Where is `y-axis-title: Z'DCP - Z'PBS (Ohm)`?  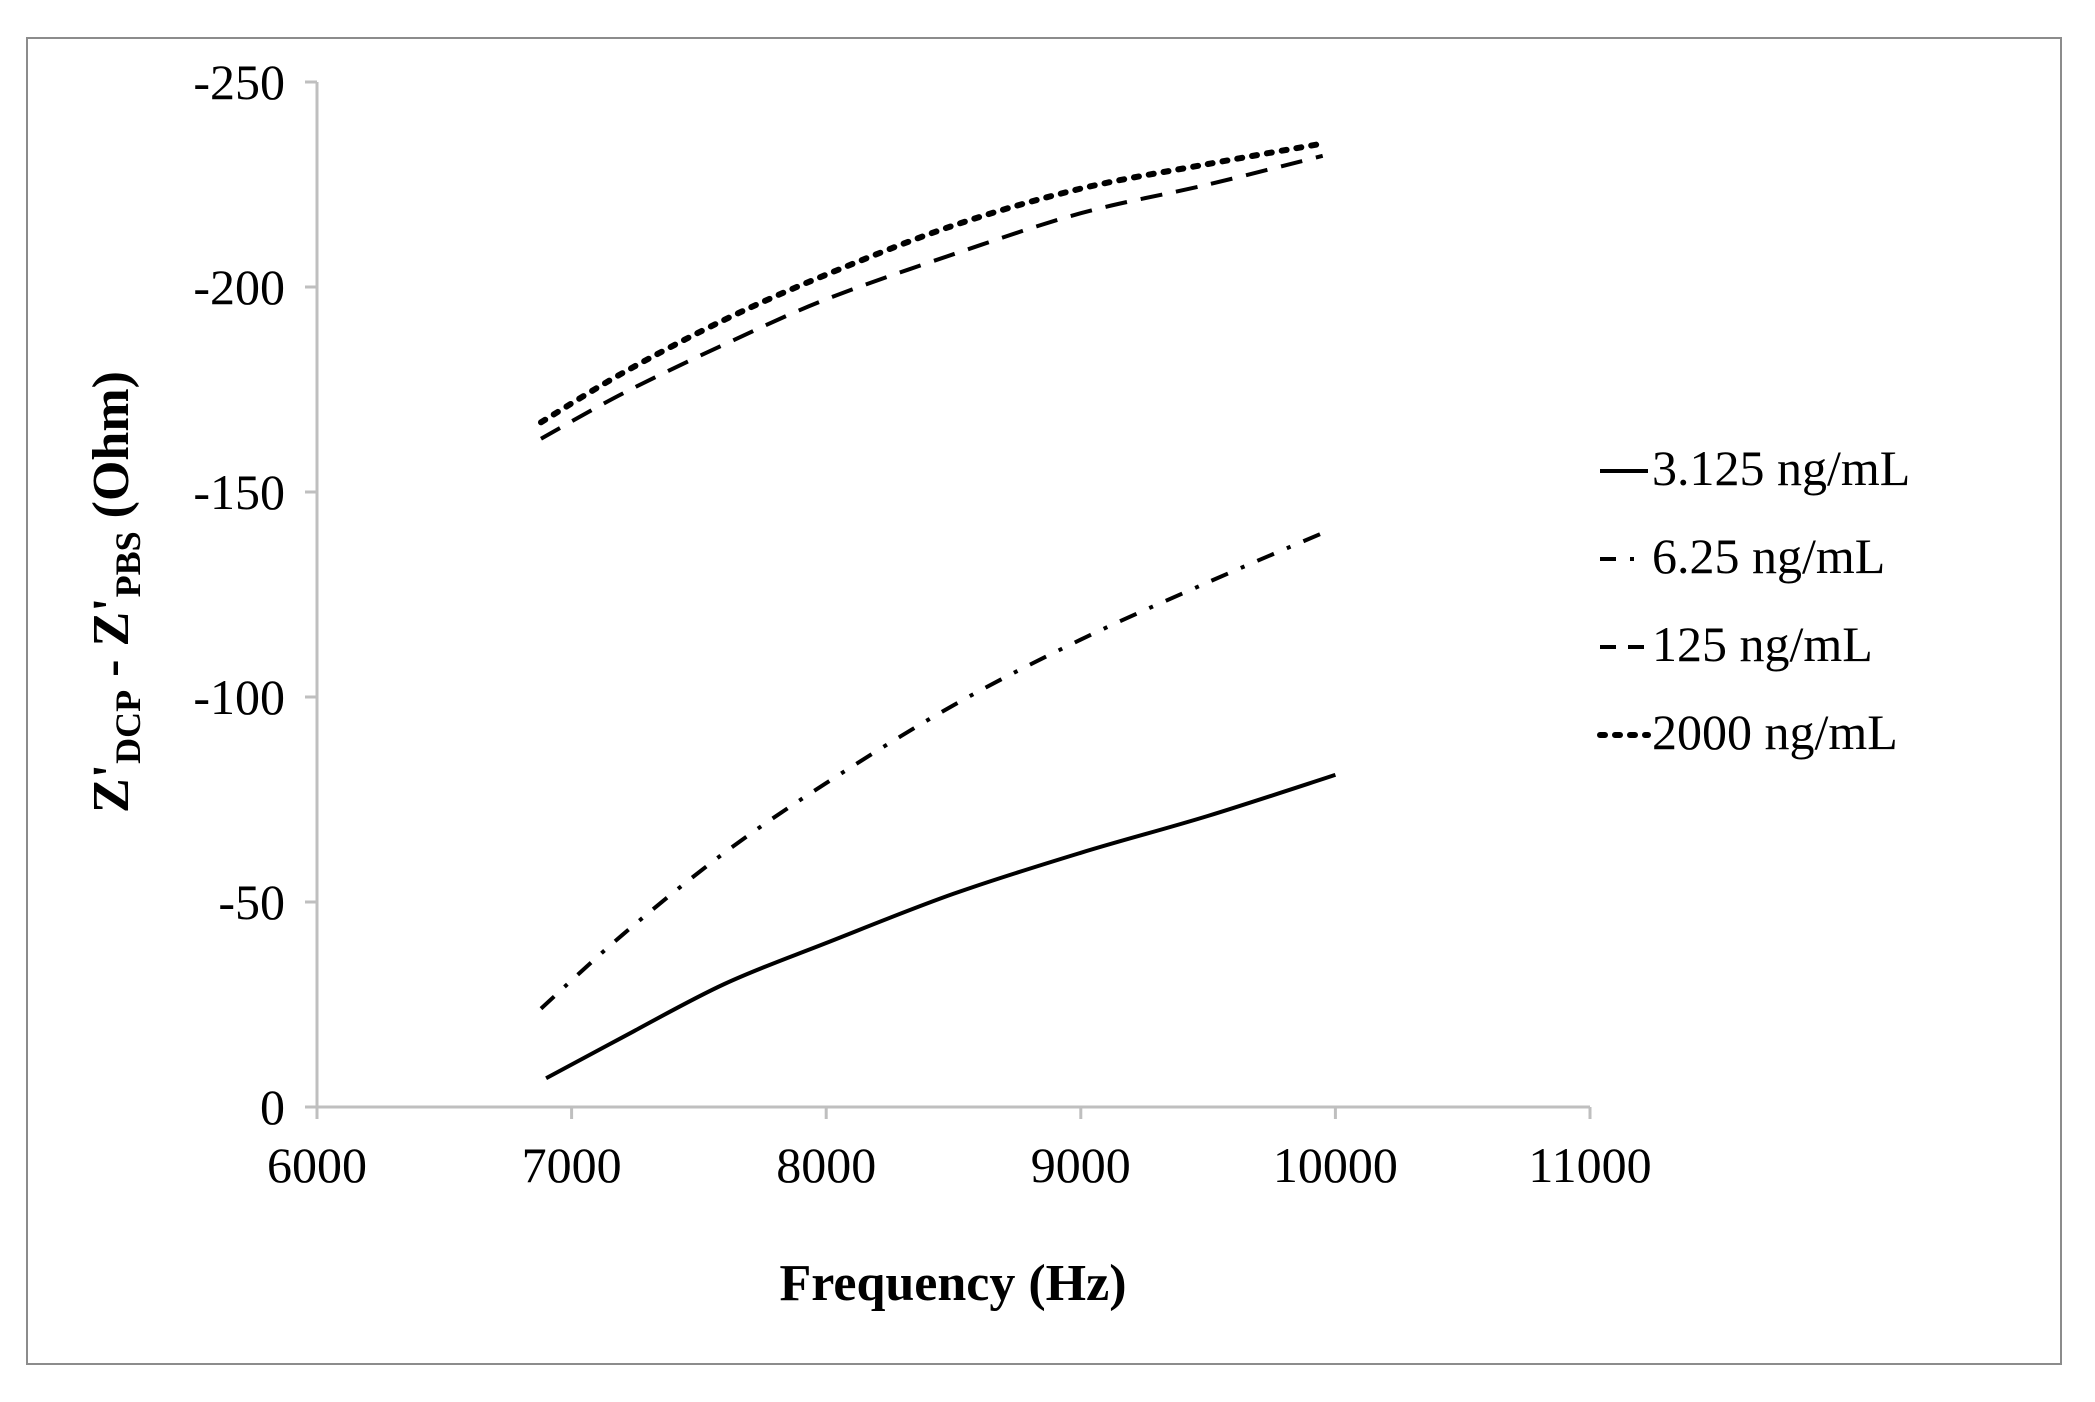
y-axis-title: Z'DCP - Z'PBS (Ohm) is located at coordinates (115, 592).